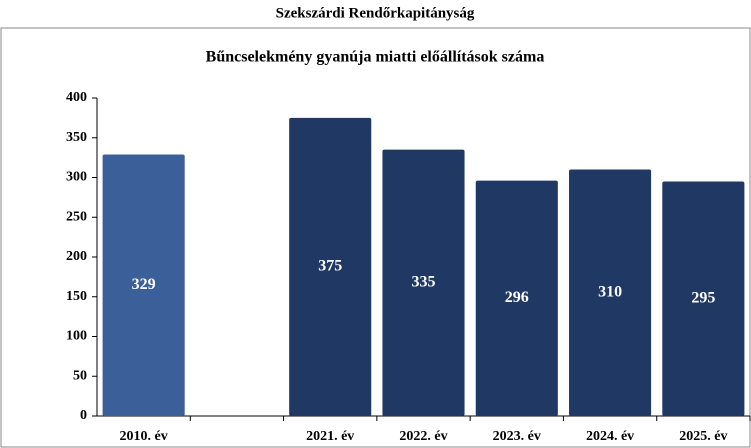 This screenshot has width=751, height=448. What do you see at coordinates (76, 137) in the screenshot?
I see `y-tick-label: 350` at bounding box center [76, 137].